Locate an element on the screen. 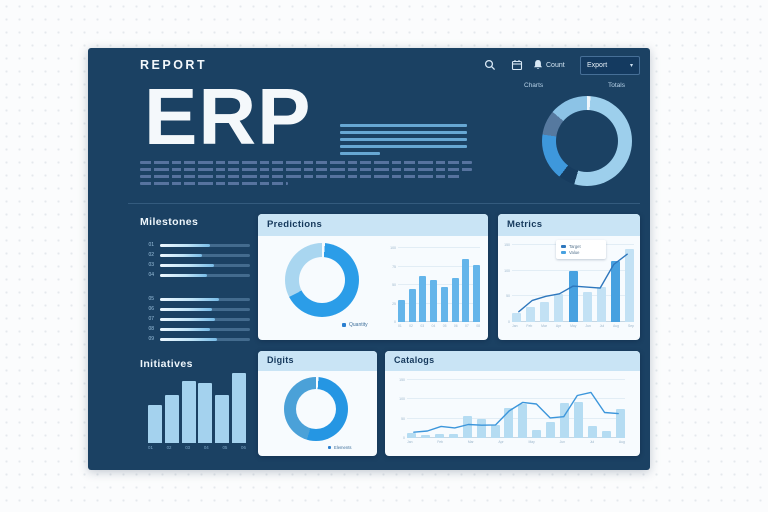  milestone-label: 07 is located at coordinates (151, 319).